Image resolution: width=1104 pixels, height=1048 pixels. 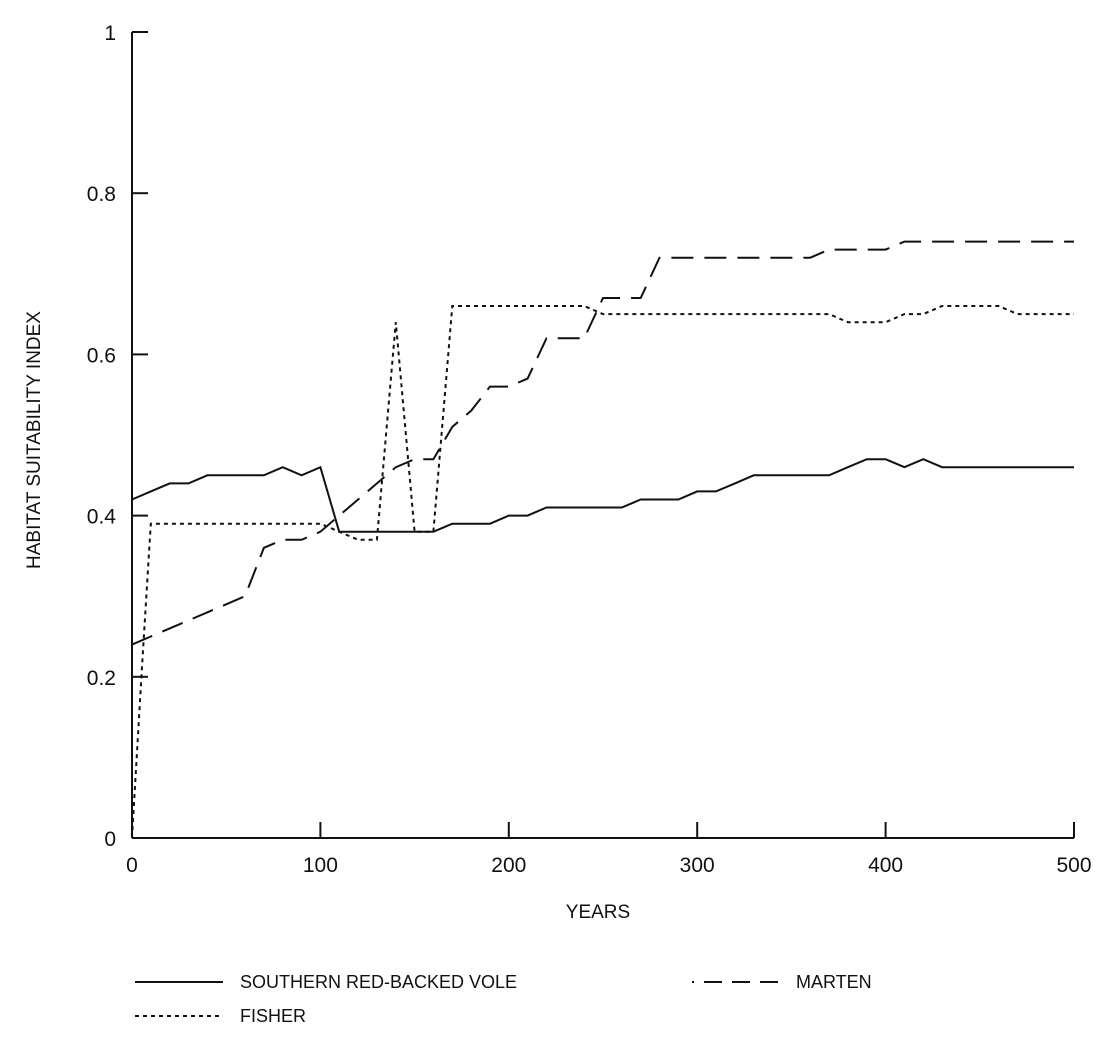 What do you see at coordinates (503, 999) in the screenshot?
I see `legend: SOUTHERN RED-BACKED VOLE MARTEN FISHER` at bounding box center [503, 999].